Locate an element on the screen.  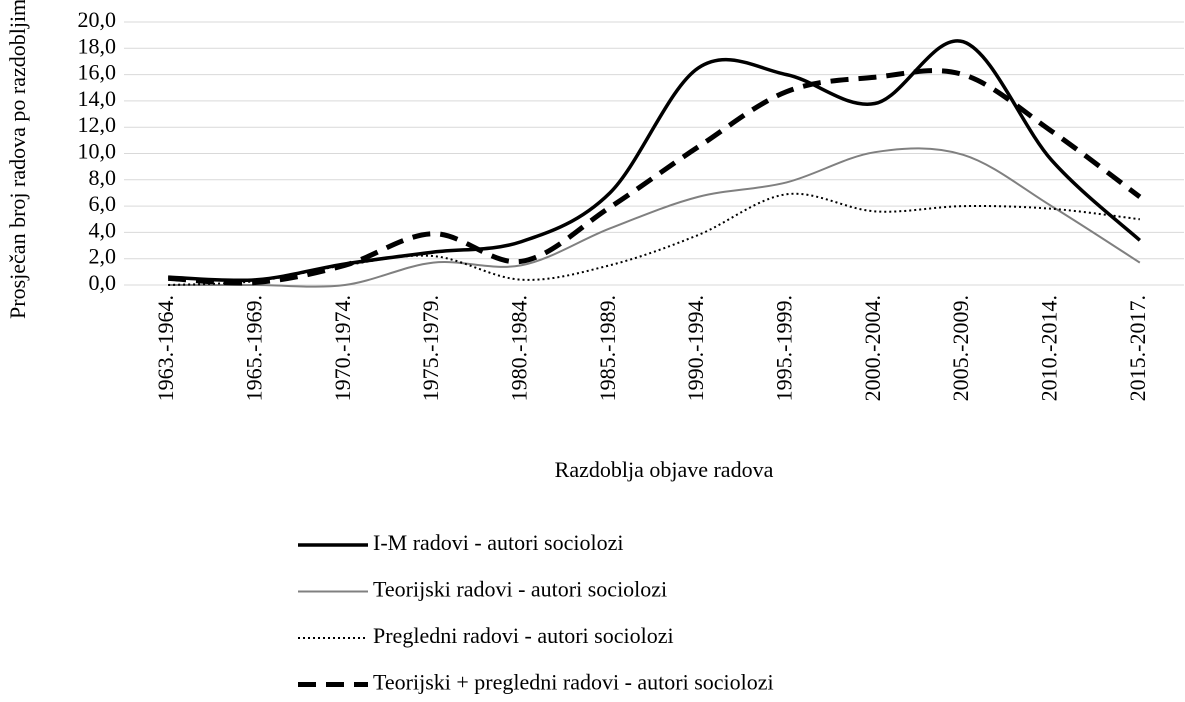
x-axis-title: Razdoblja objave radova is located at coordinates (664, 469).